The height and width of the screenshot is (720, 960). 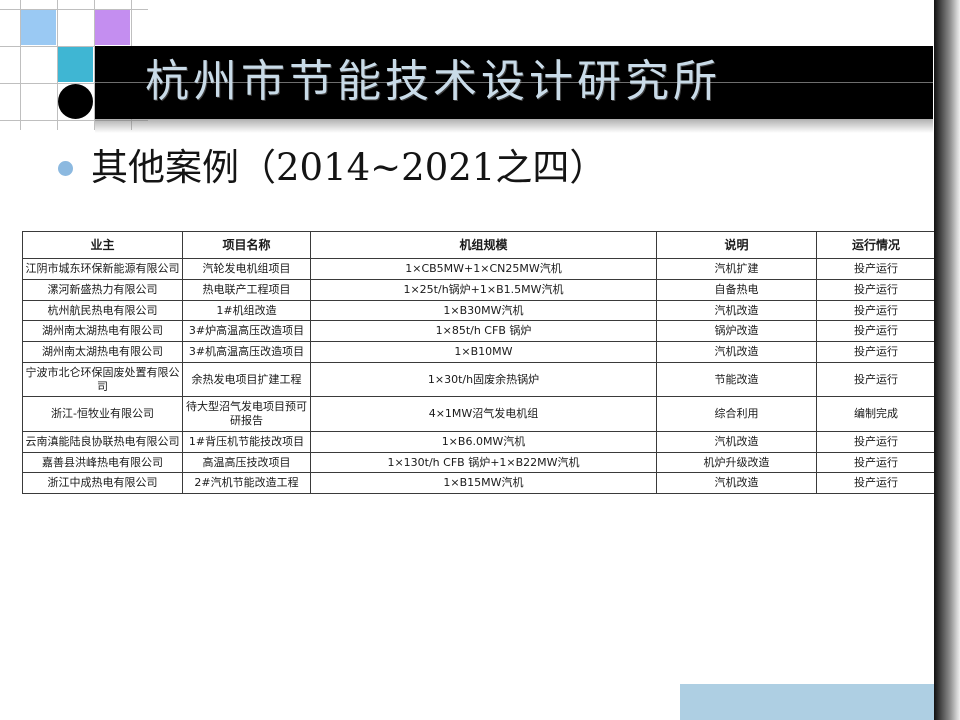 What do you see at coordinates (514, 82) in the screenshot?
I see `title-bar-rule` at bounding box center [514, 82].